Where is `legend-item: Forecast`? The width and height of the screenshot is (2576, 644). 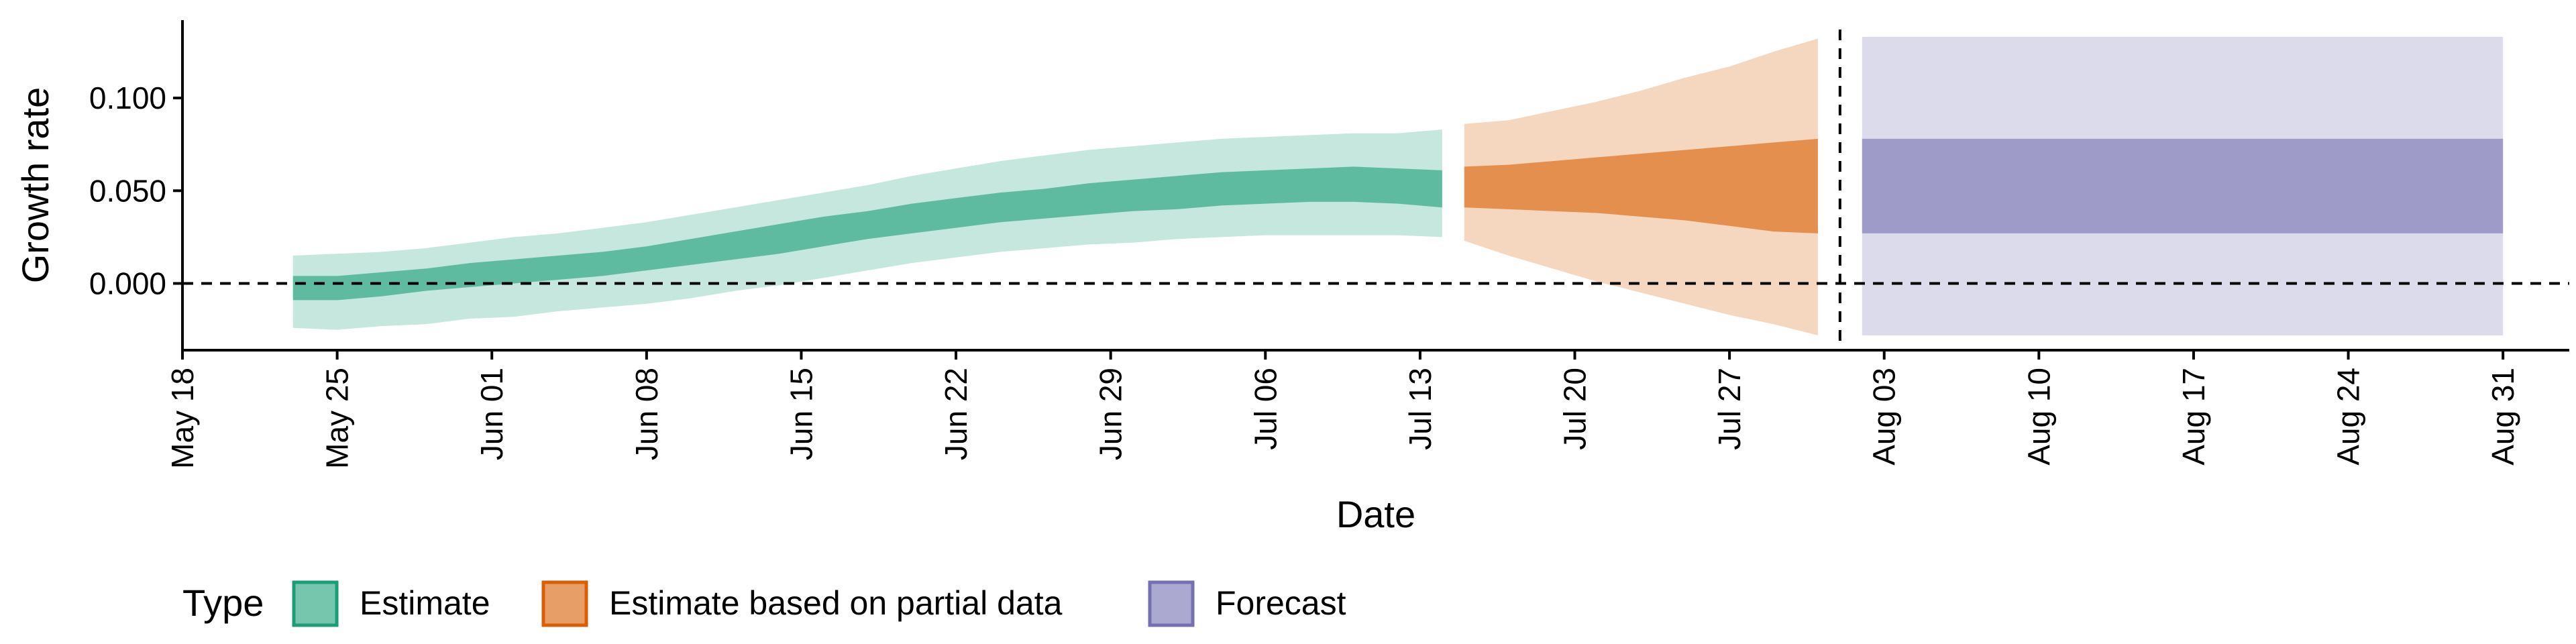 legend-item: Forecast is located at coordinates (1247, 603).